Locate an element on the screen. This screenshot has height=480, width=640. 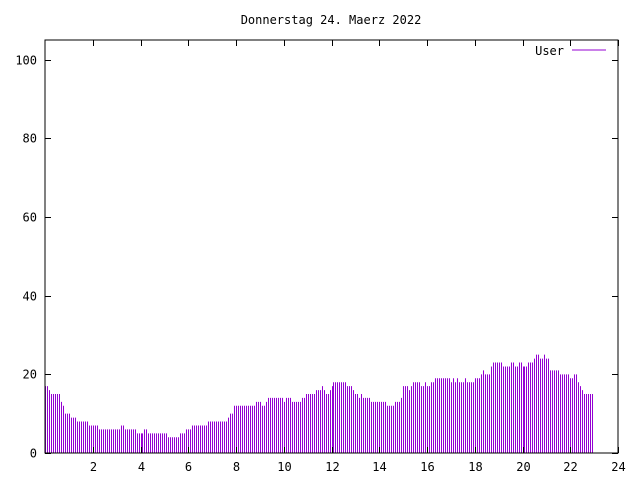
x-tick-label: 4 is located at coordinates (141, 467).